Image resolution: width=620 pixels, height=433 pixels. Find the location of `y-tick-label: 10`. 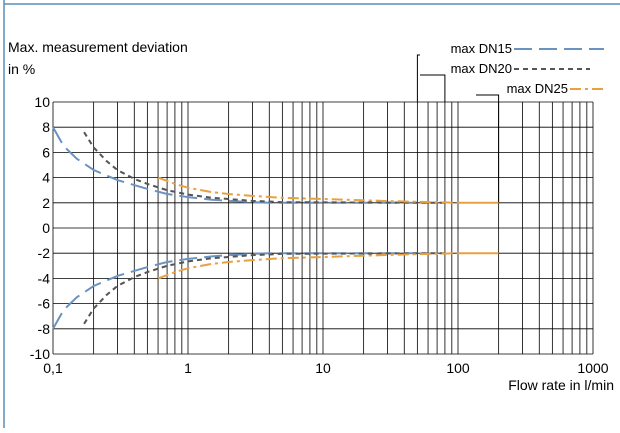

y-tick-label: 10 is located at coordinates (42, 102).